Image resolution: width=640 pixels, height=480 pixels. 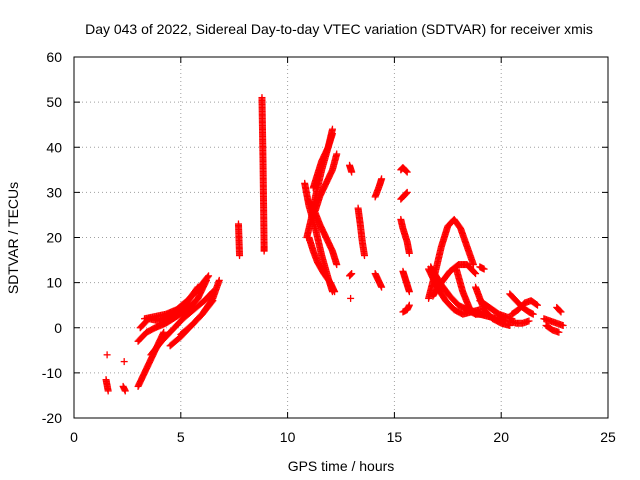 What do you see at coordinates (13, 238) in the screenshot?
I see `y-axis-label: SDTVAR / TECUs` at bounding box center [13, 238].